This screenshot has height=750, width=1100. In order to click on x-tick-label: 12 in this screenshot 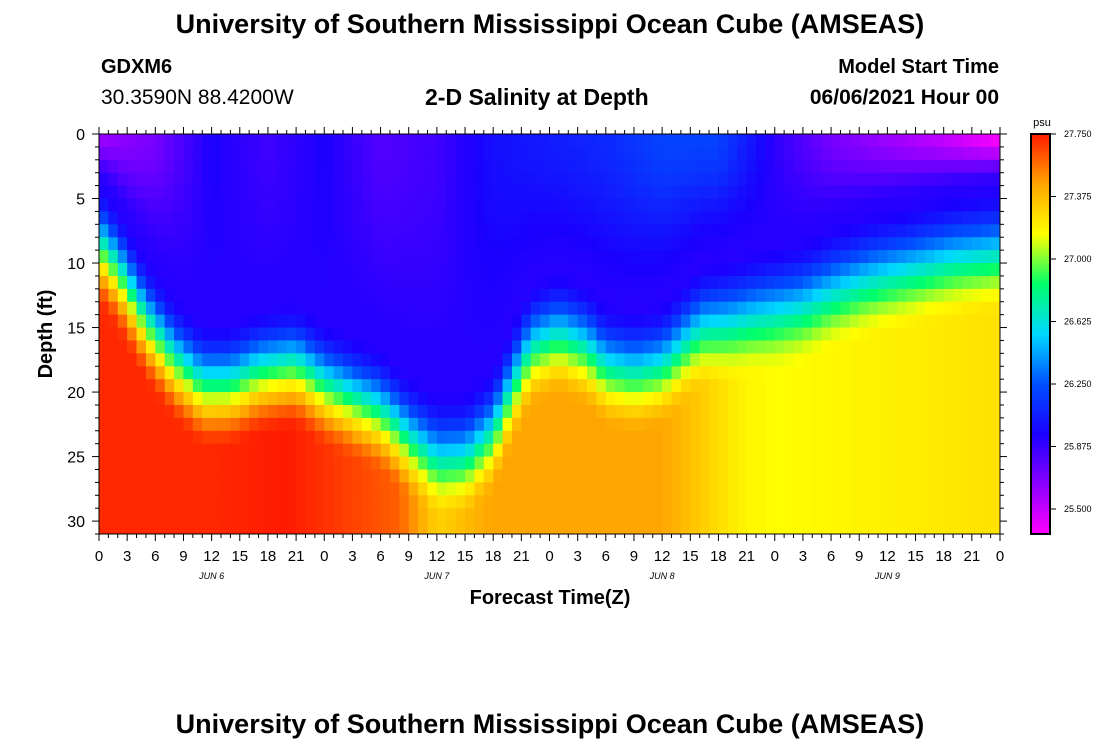, I will do `click(662, 556)`.